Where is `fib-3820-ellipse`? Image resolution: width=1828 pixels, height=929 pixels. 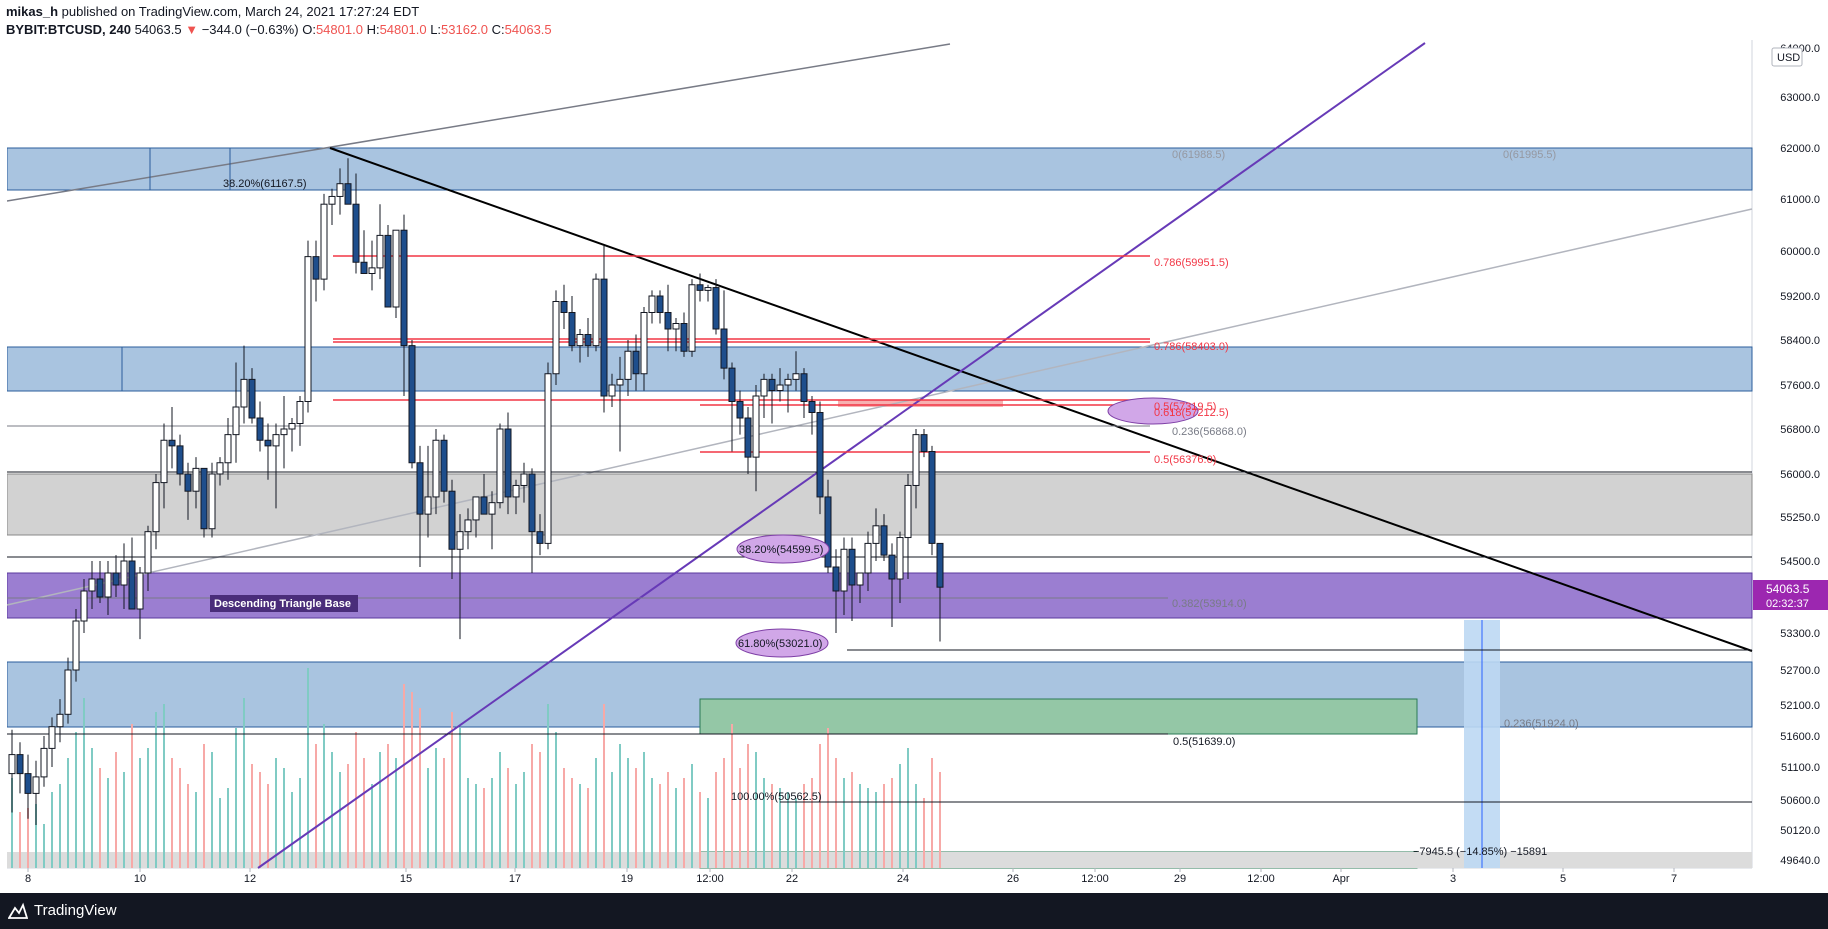
fib-3820-ellipse is located at coordinates (783, 549).